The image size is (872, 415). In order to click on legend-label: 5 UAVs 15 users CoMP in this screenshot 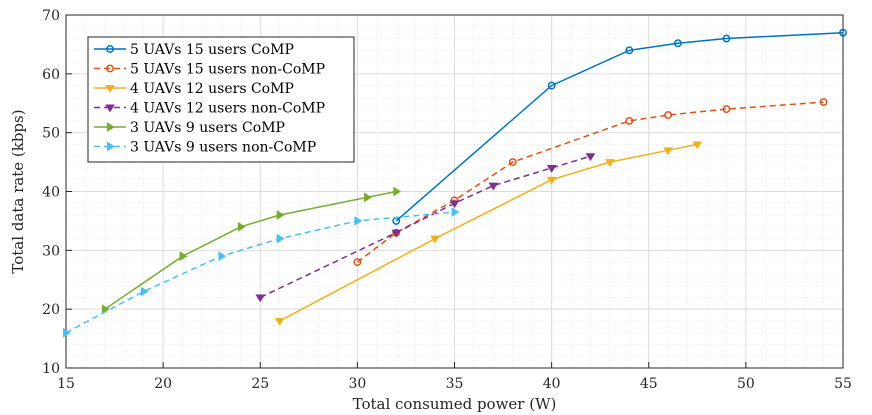, I will do `click(212, 50)`.